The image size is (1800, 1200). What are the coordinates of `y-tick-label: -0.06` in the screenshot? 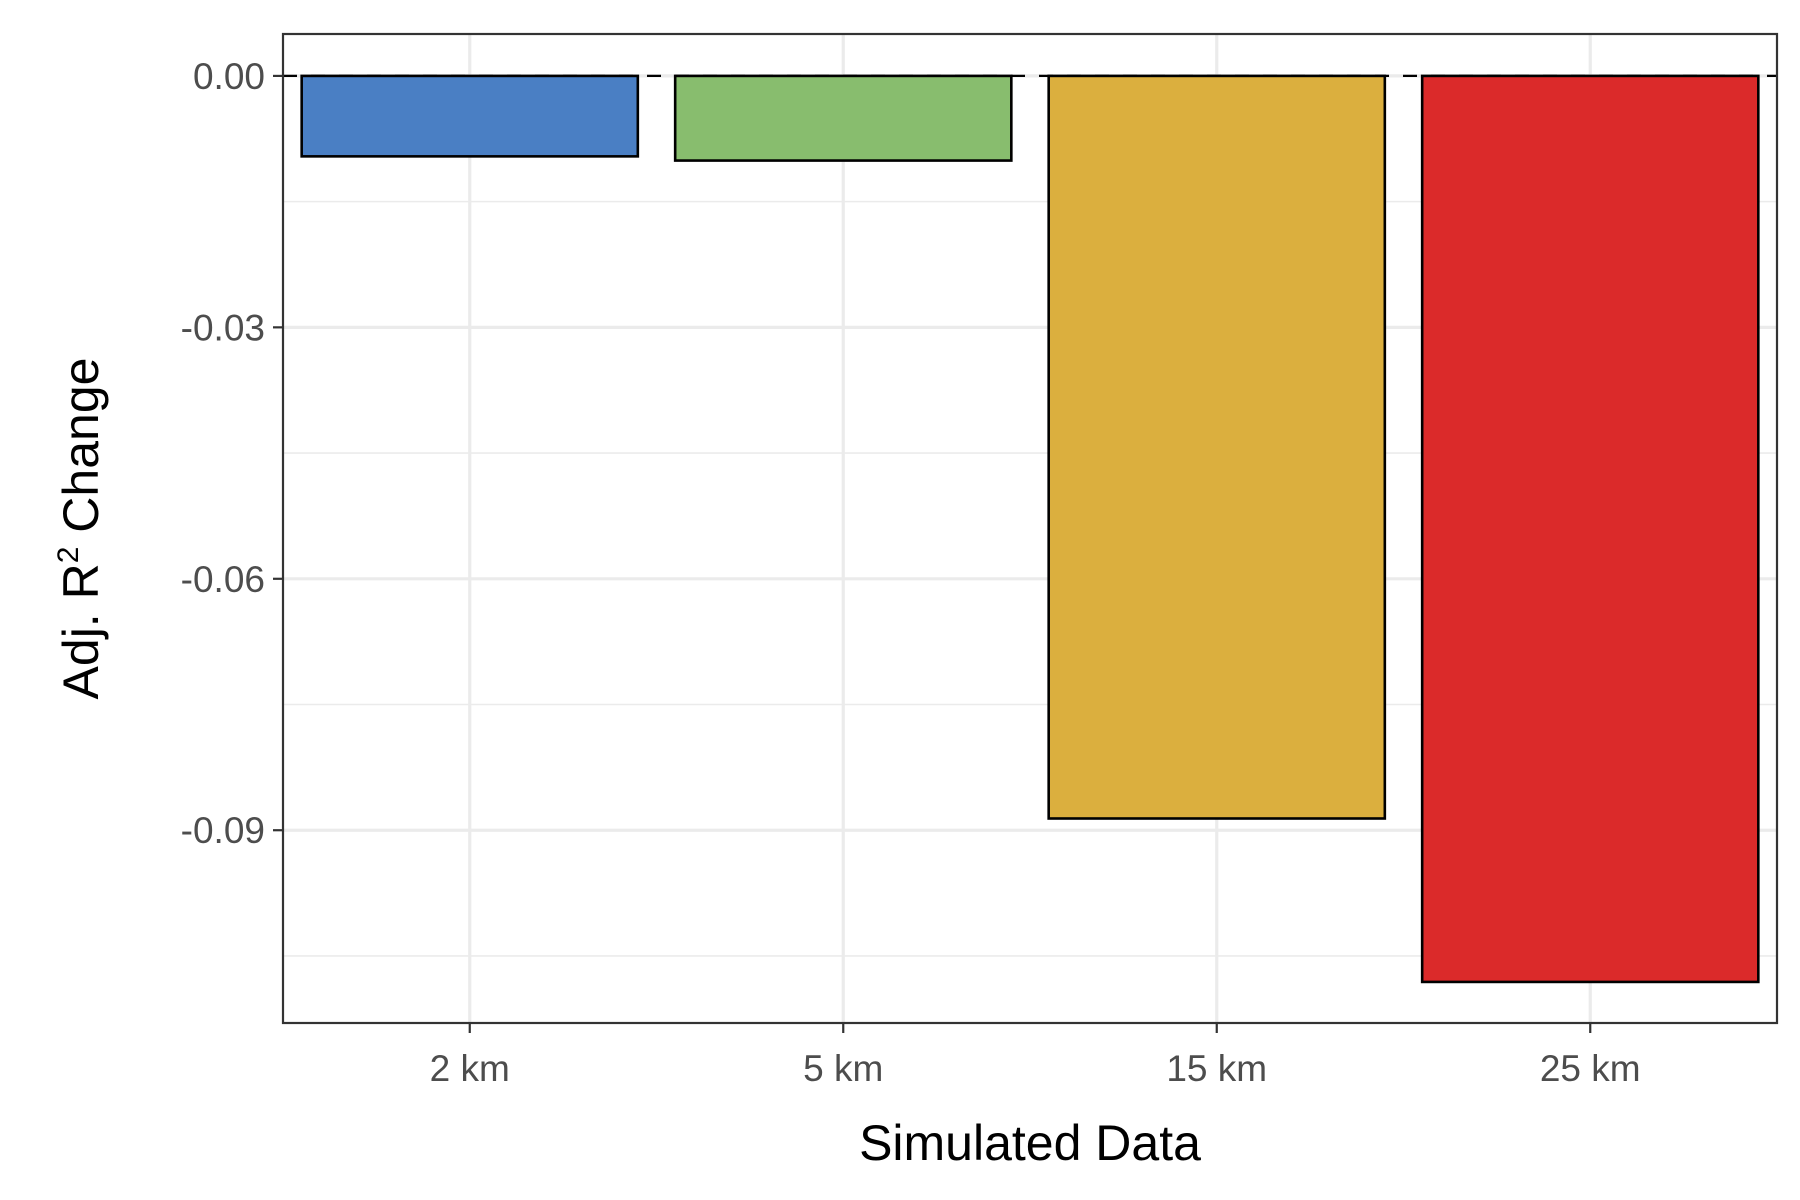 It's located at (223, 579).